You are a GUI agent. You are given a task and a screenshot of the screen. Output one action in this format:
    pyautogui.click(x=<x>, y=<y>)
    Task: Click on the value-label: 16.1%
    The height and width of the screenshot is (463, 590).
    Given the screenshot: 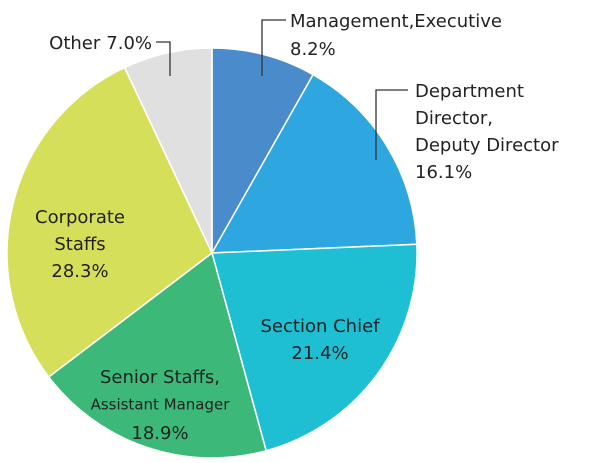 What is the action you would take?
    pyautogui.click(x=443, y=172)
    